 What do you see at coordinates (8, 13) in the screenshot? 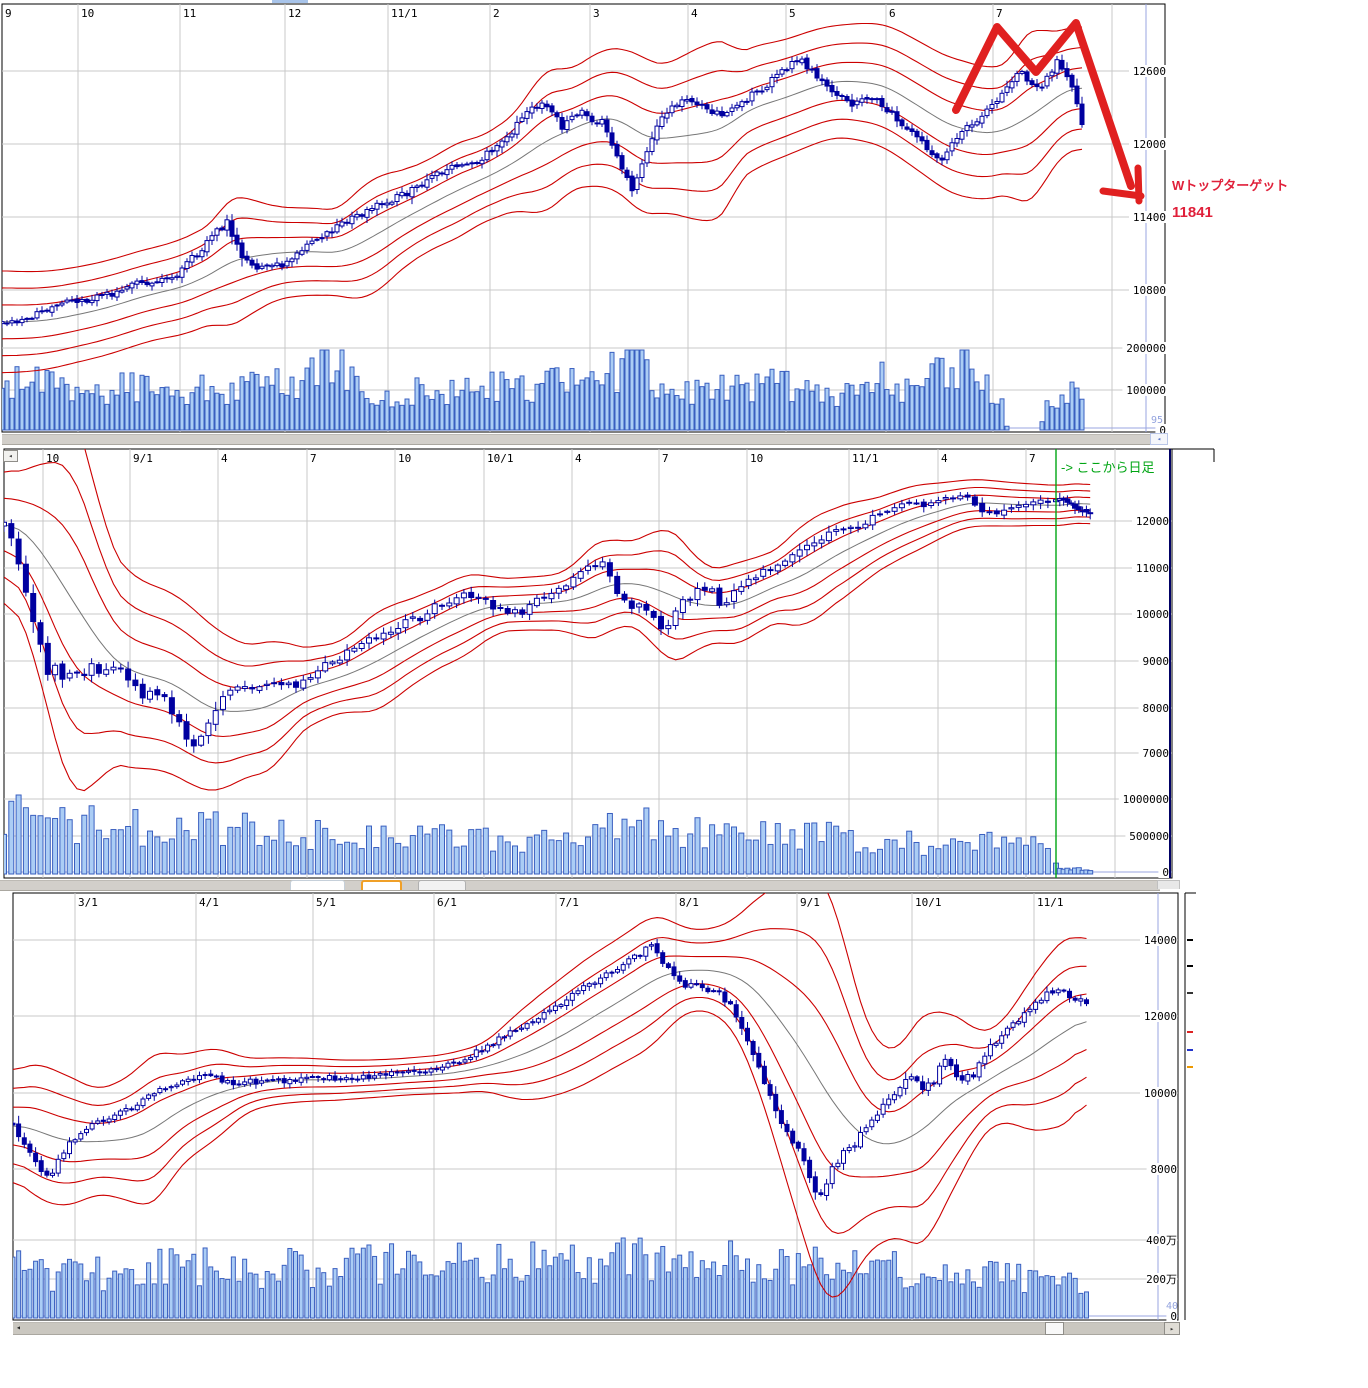
I see `x-axis-label: 9` at bounding box center [8, 13].